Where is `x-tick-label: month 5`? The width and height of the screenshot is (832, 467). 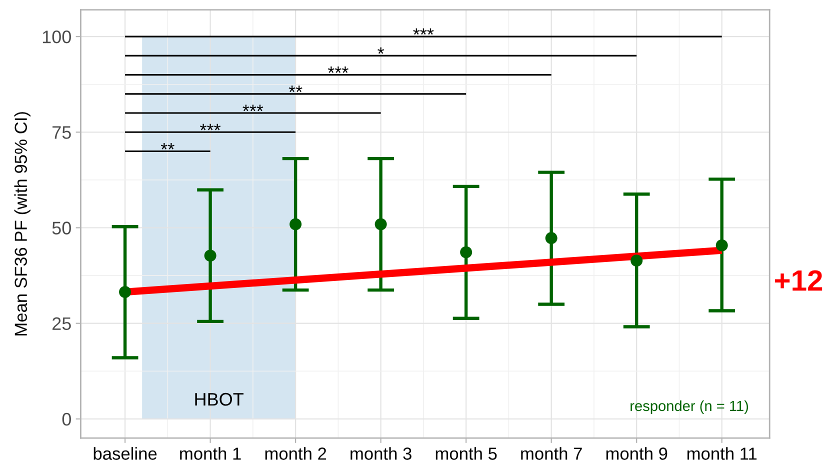 x-tick-label: month 5 is located at coordinates (466, 453).